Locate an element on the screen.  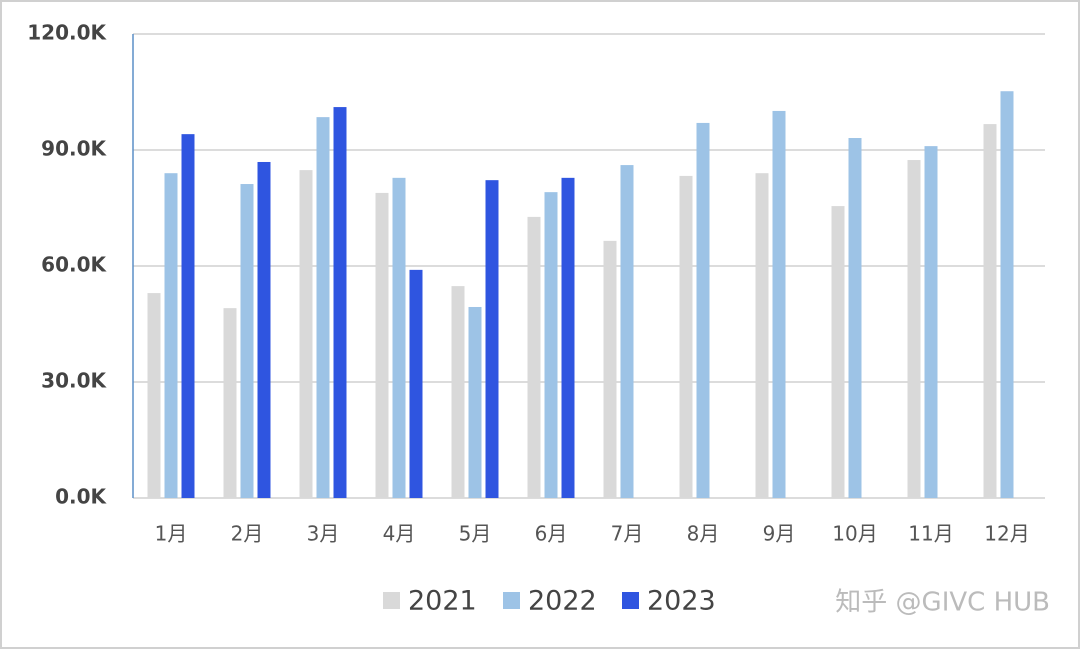
legend-label: 2022 is located at coordinates (562, 601).